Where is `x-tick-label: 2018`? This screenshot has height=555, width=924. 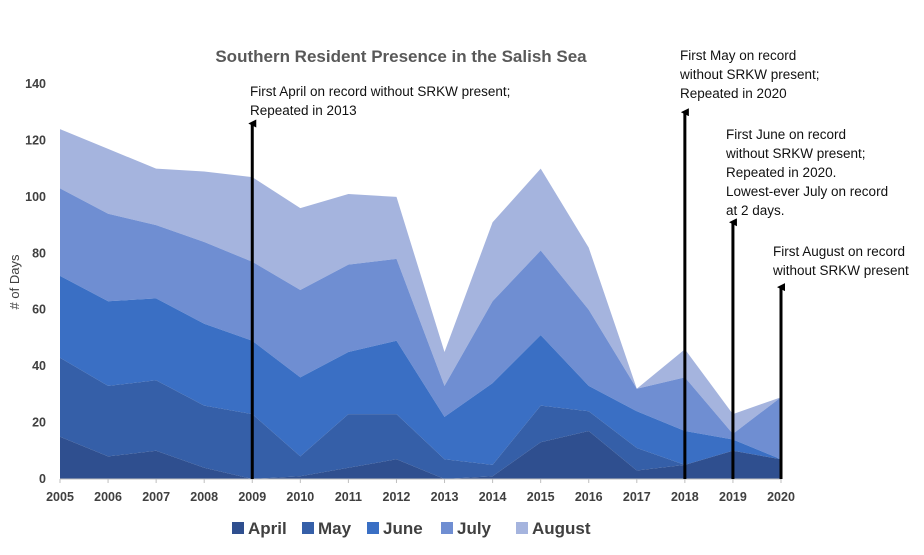 x-tick-label: 2018 is located at coordinates (685, 497).